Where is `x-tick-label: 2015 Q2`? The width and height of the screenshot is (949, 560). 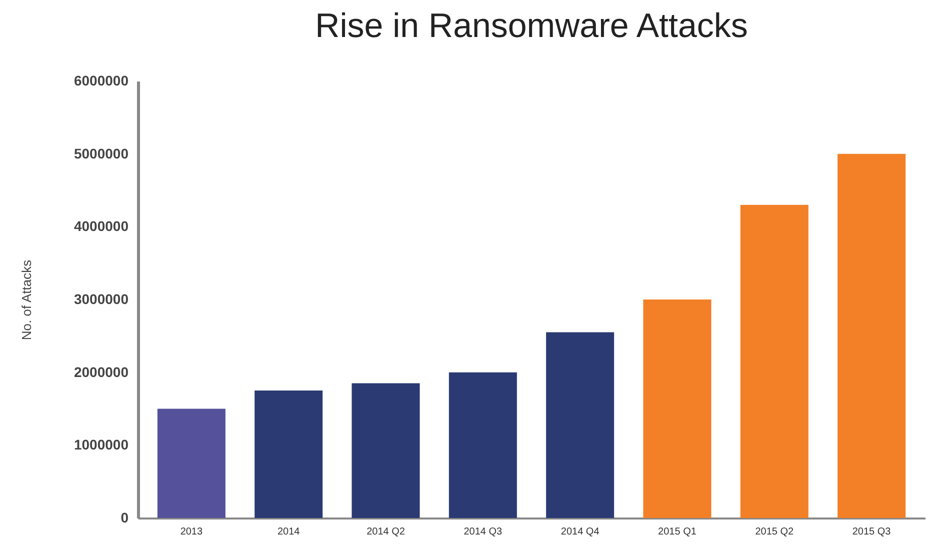
x-tick-label: 2015 Q2 is located at coordinates (774, 532).